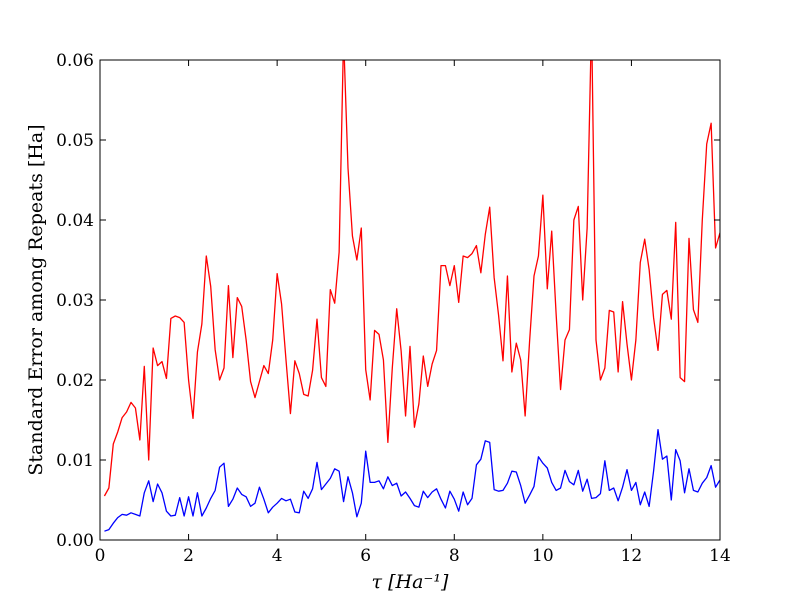 This screenshot has height=600, width=800. What do you see at coordinates (75, 221) in the screenshot?
I see `y-tick-label: 0.04` at bounding box center [75, 221].